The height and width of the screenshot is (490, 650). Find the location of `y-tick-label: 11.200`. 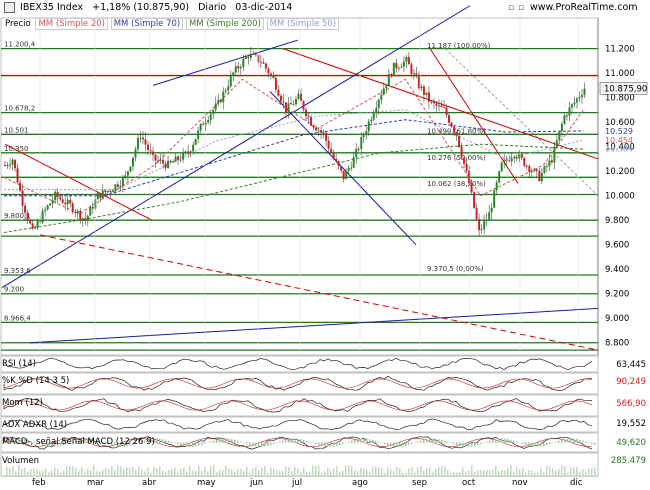

y-tick-label: 11.200 is located at coordinates (620, 50).